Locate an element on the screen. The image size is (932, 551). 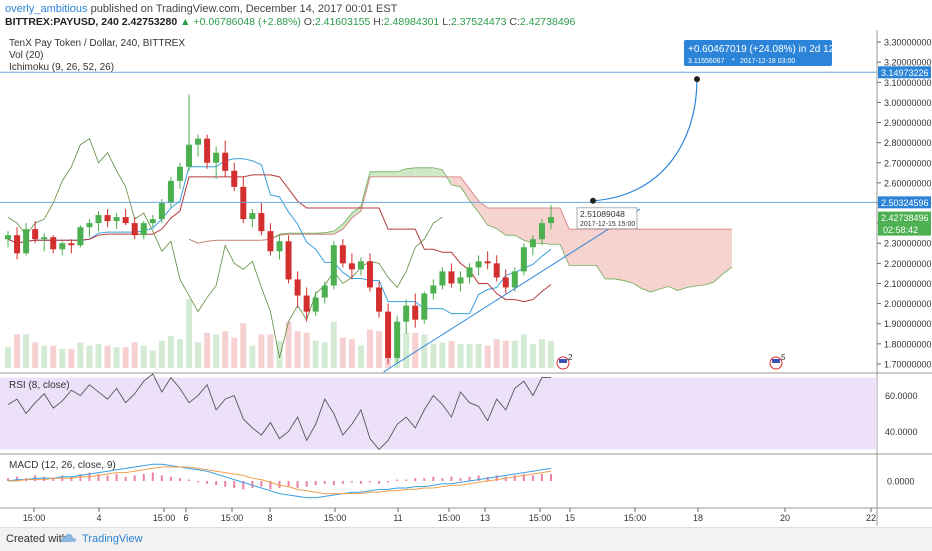
time-tick-label: 13 is located at coordinates (485, 518).